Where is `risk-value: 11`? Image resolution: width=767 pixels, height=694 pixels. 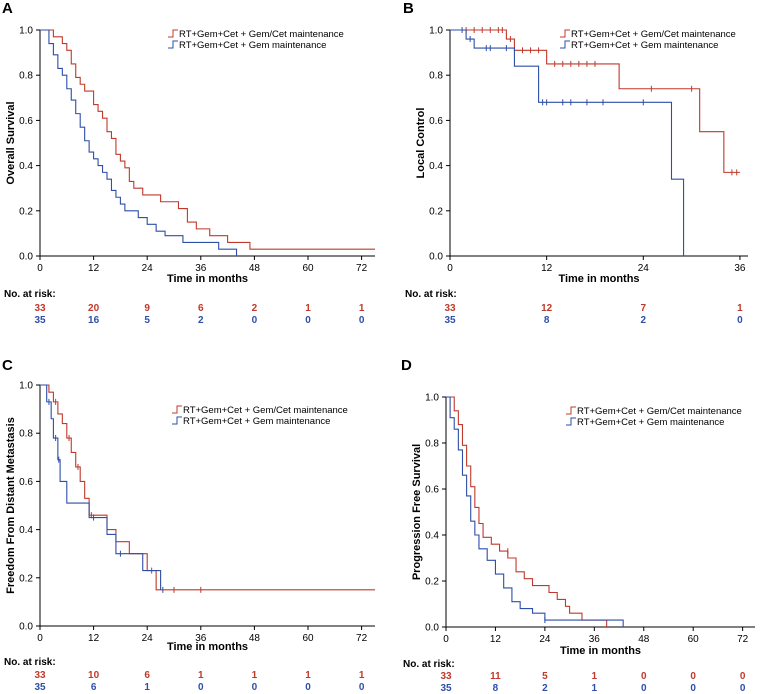 risk-value: 11 is located at coordinates (495, 676).